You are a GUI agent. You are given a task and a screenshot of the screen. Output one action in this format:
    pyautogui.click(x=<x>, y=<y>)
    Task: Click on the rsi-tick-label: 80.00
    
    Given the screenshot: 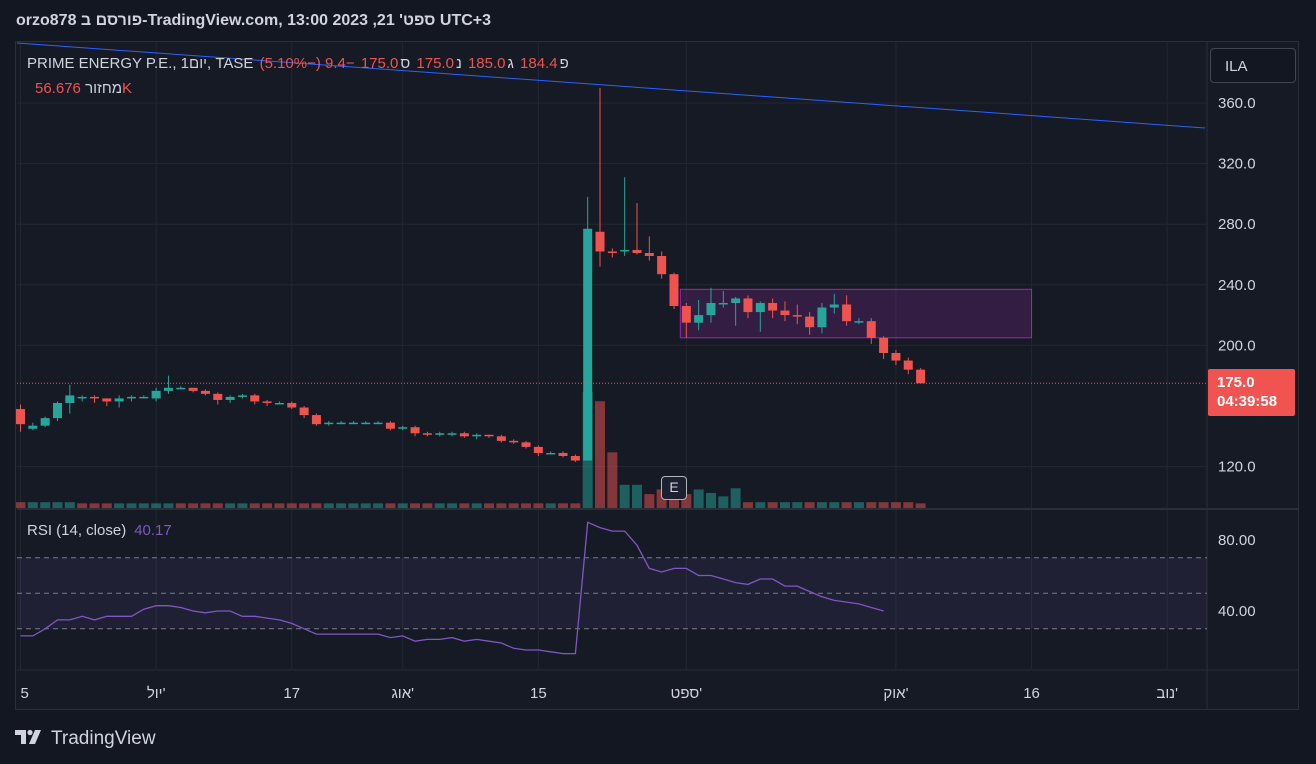 What is the action you would take?
    pyautogui.click(x=1237, y=540)
    